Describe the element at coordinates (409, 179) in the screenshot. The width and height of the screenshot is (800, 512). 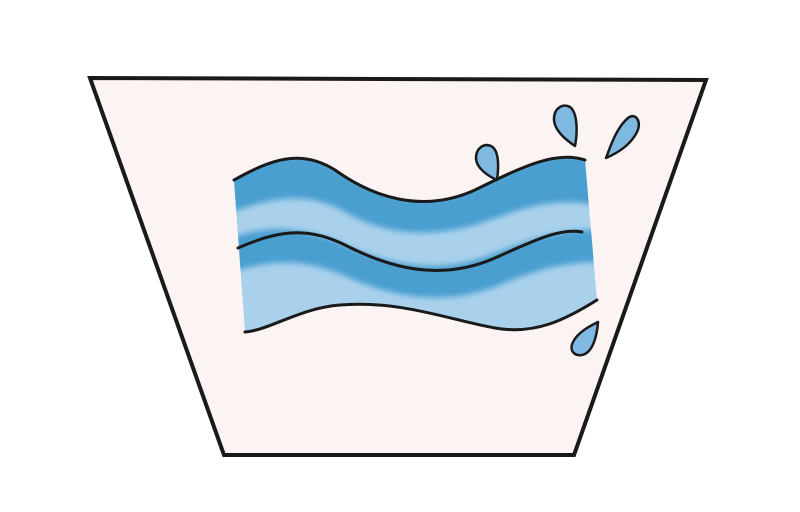
I see `wave-line-top` at that location.